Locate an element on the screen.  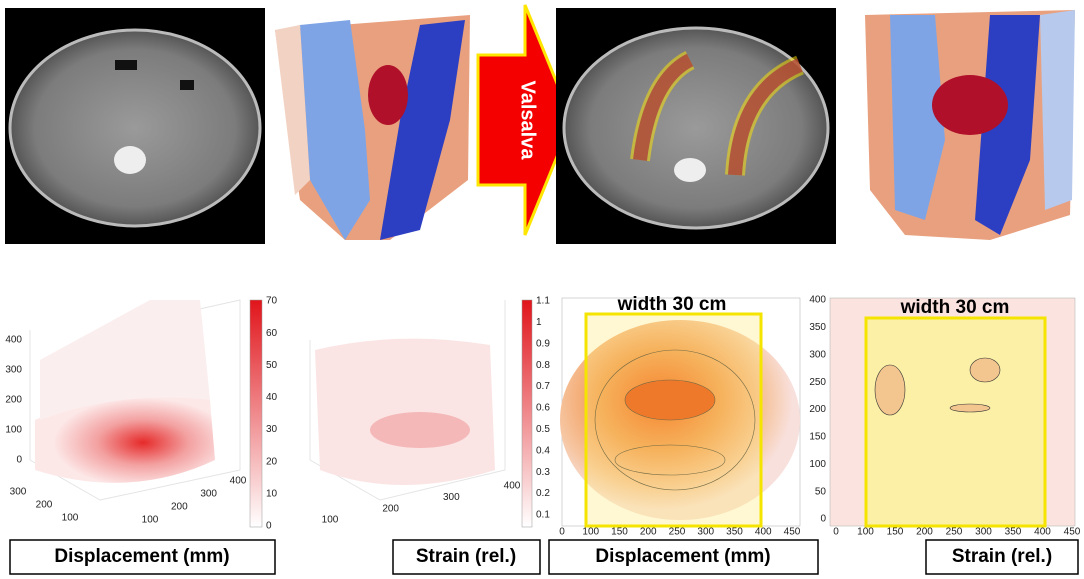
colorbar-label: 50 is located at coordinates (272, 365).